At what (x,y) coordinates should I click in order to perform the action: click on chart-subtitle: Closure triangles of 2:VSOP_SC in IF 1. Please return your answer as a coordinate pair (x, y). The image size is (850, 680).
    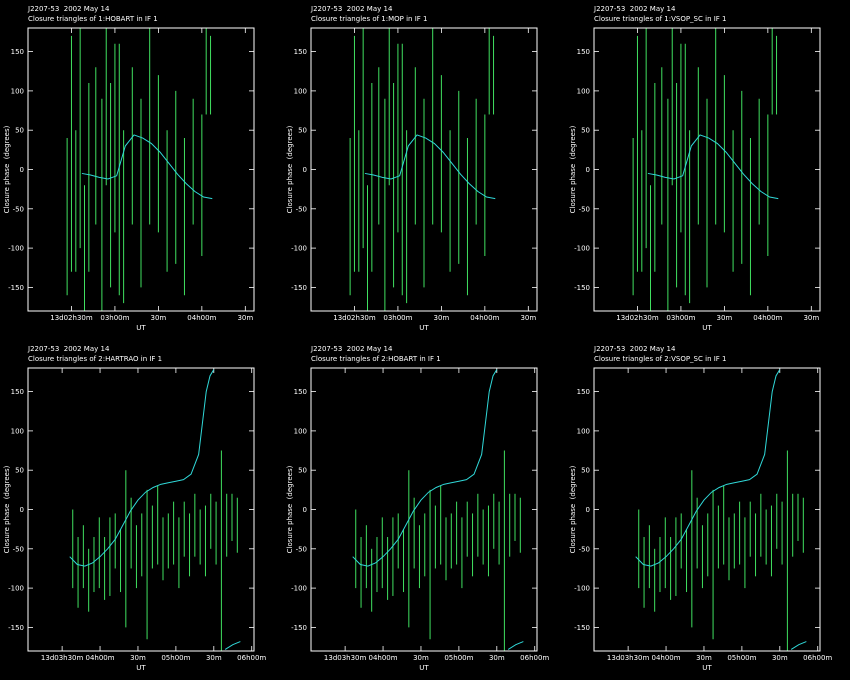
    Looking at the image, I should click on (660, 359).